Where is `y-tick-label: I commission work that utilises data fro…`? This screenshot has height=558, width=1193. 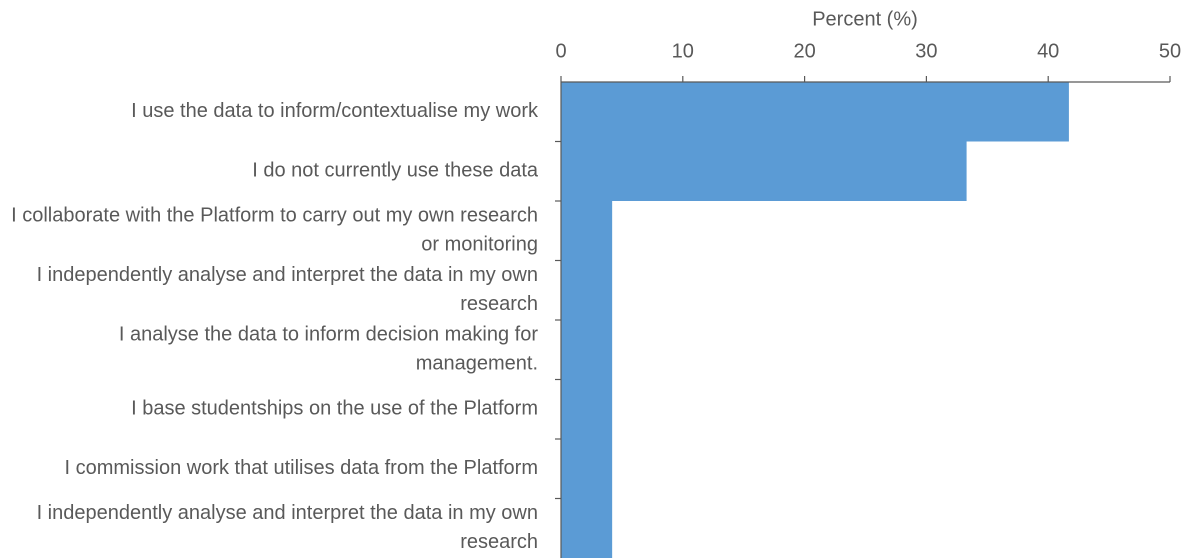
y-tick-label: I commission work that utilises data fro… is located at coordinates (302, 468).